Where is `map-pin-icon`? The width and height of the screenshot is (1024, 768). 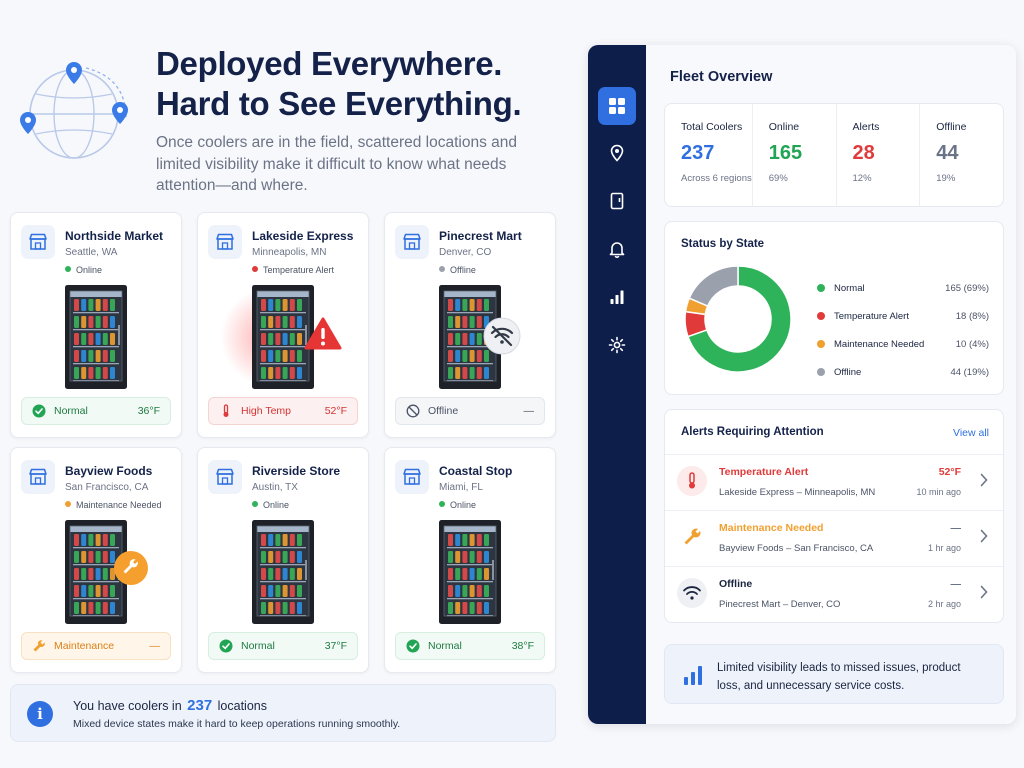 map-pin-icon is located at coordinates (617, 153).